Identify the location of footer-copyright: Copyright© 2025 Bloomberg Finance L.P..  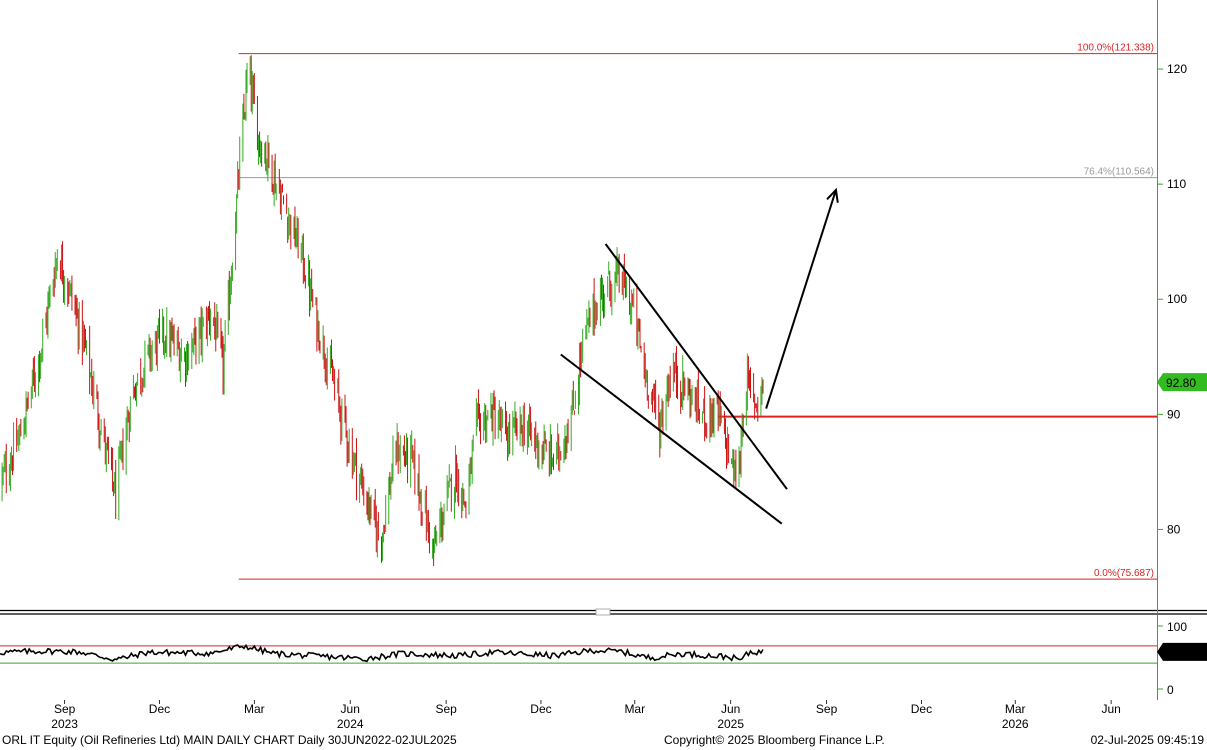
(774, 740).